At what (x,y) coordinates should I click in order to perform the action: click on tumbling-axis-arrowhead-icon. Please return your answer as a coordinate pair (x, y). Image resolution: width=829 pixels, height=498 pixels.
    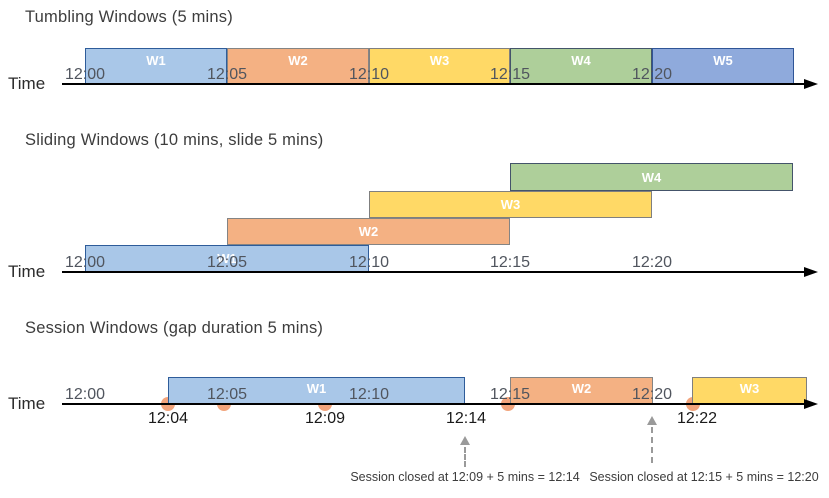
    Looking at the image, I should click on (811, 84).